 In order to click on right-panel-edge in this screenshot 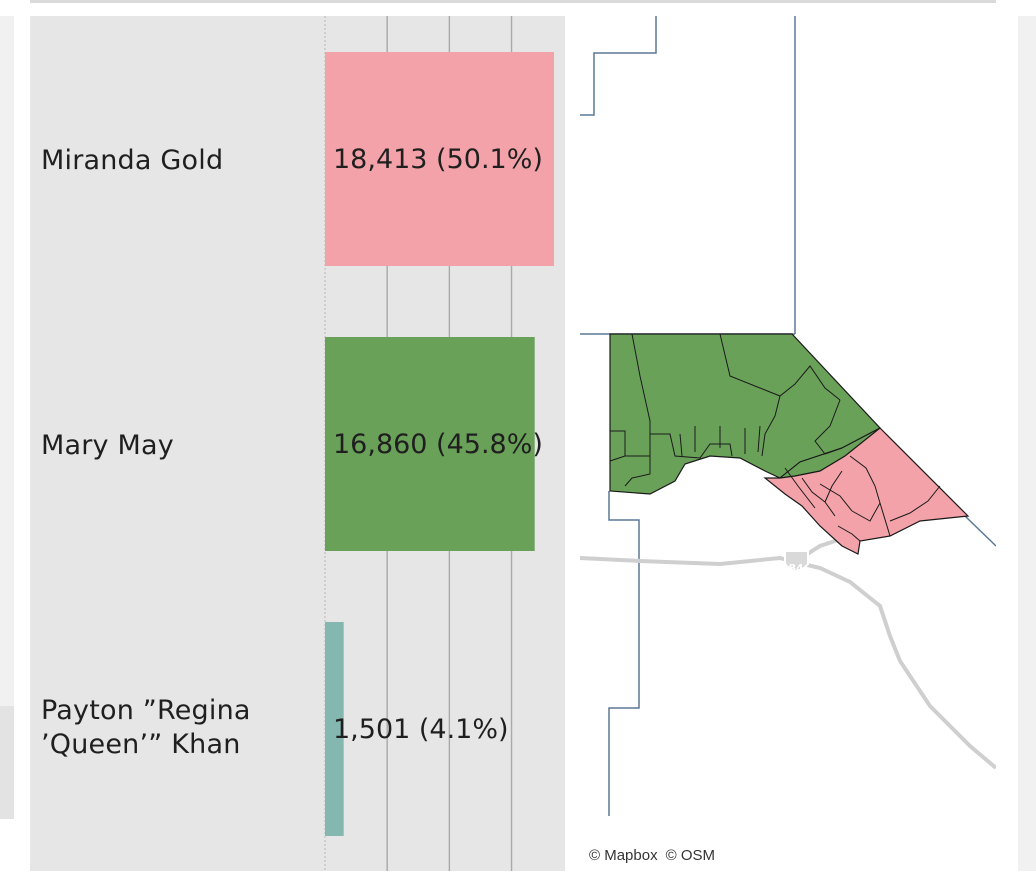, I will do `click(1027, 443)`.